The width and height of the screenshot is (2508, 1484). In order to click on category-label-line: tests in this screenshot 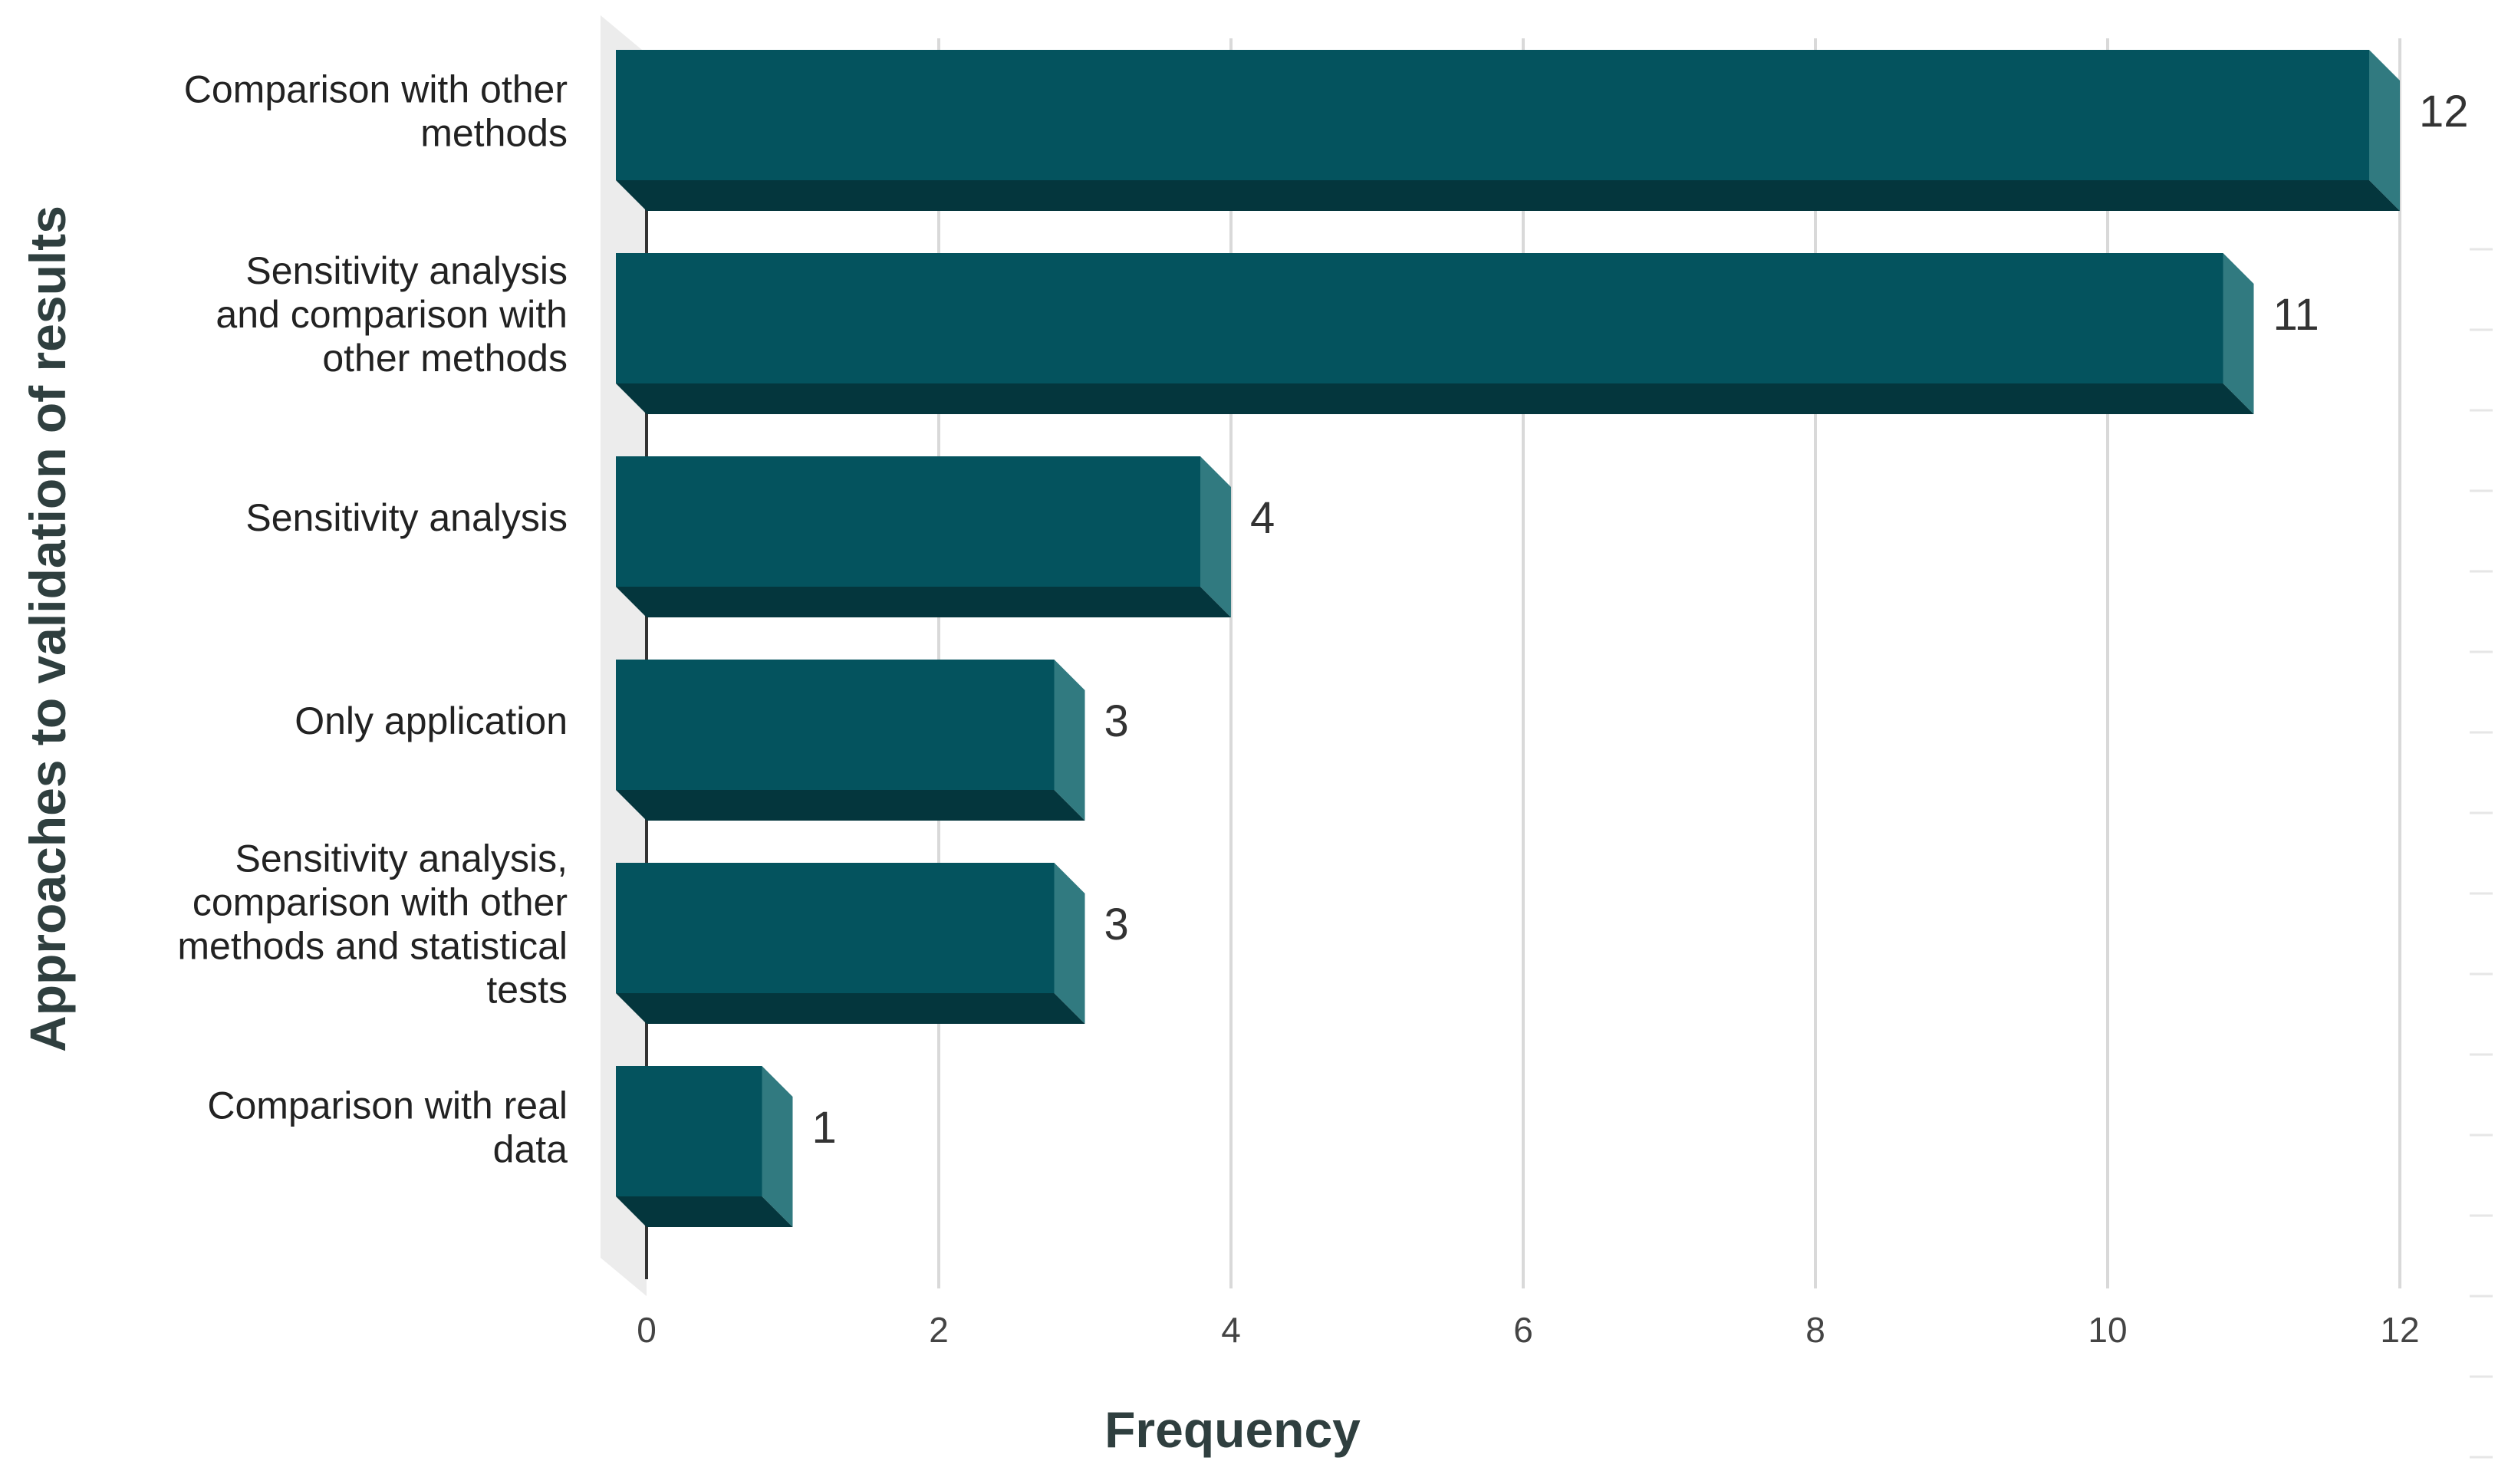, I will do `click(527, 990)`.